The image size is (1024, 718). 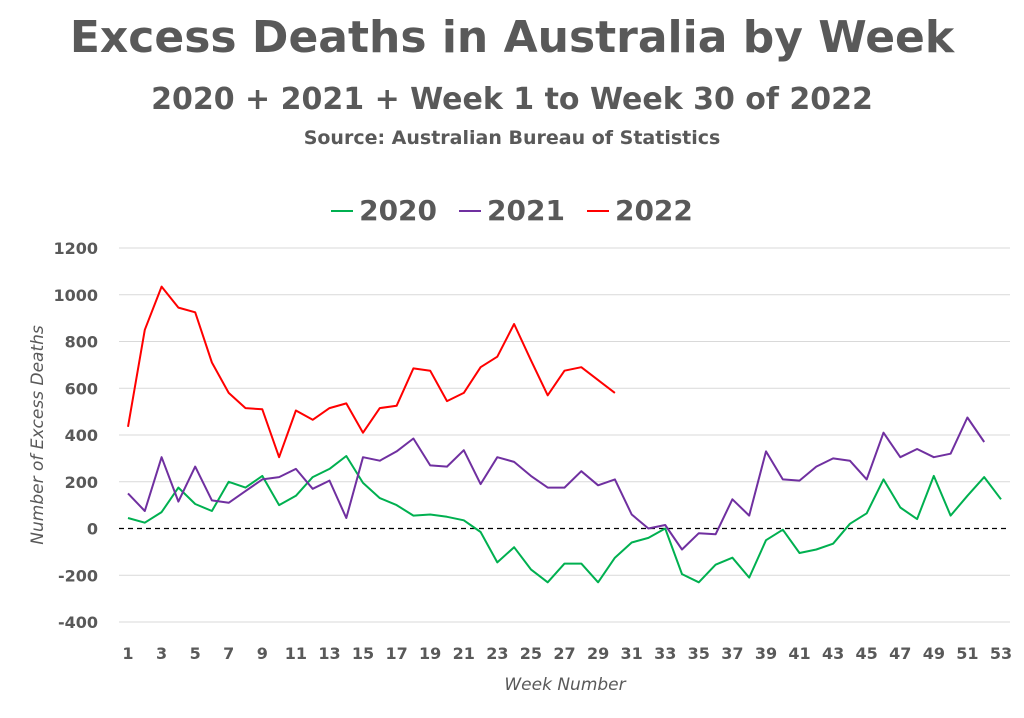 What do you see at coordinates (564, 653) in the screenshot?
I see `x-tick-label: 27` at bounding box center [564, 653].